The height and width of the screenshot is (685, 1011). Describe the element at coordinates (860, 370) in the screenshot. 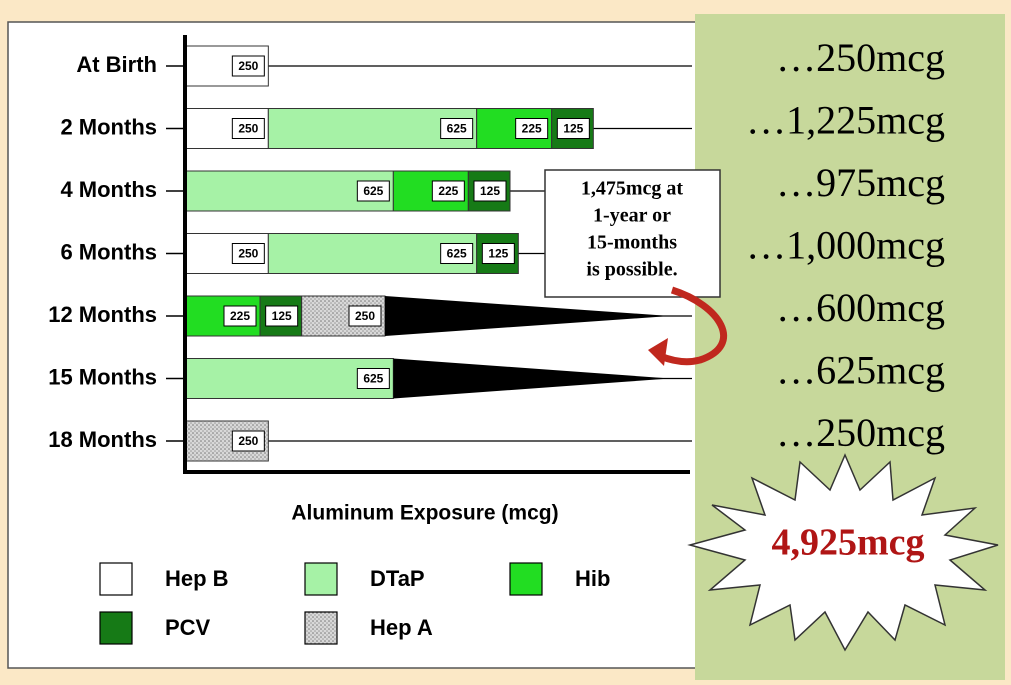

I see `row-total: …625mcg` at that location.